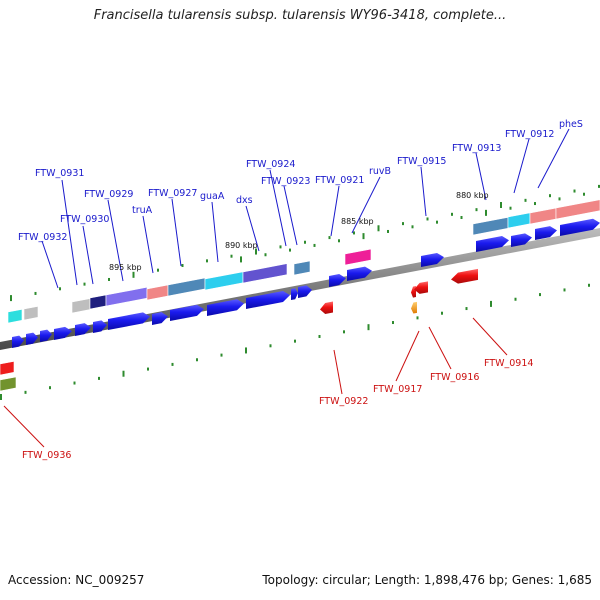 The height and width of the screenshot is (600, 600). Describe the element at coordinates (343, 401) in the screenshot. I see `reverse-gene-label: FTW_0922` at that location.